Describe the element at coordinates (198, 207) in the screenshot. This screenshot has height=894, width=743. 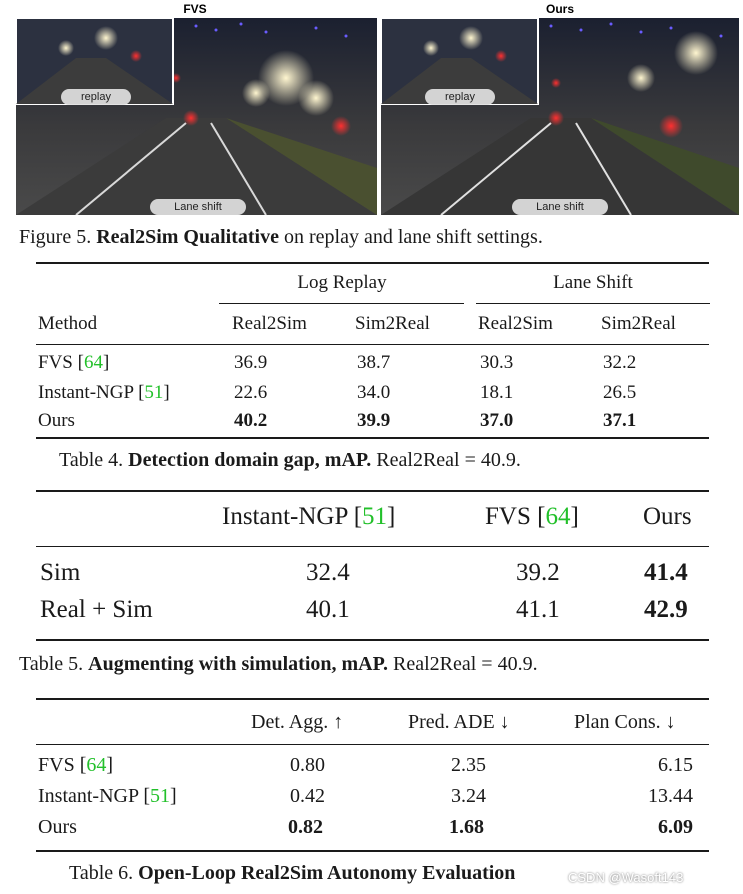
I see `lane-shift-label-left: Lane shift` at that location.